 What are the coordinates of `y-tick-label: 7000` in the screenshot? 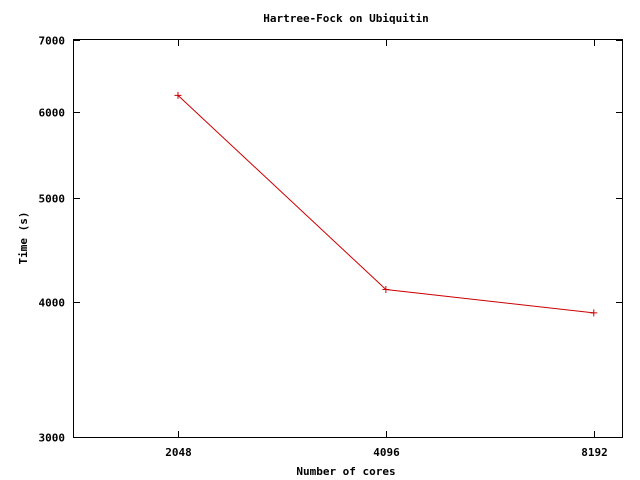 It's located at (52, 41).